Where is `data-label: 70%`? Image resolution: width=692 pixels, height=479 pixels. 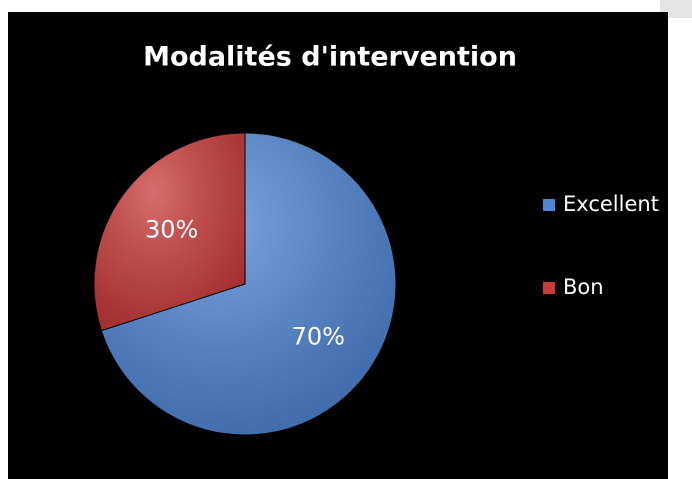
data-label: 70% is located at coordinates (318, 336).